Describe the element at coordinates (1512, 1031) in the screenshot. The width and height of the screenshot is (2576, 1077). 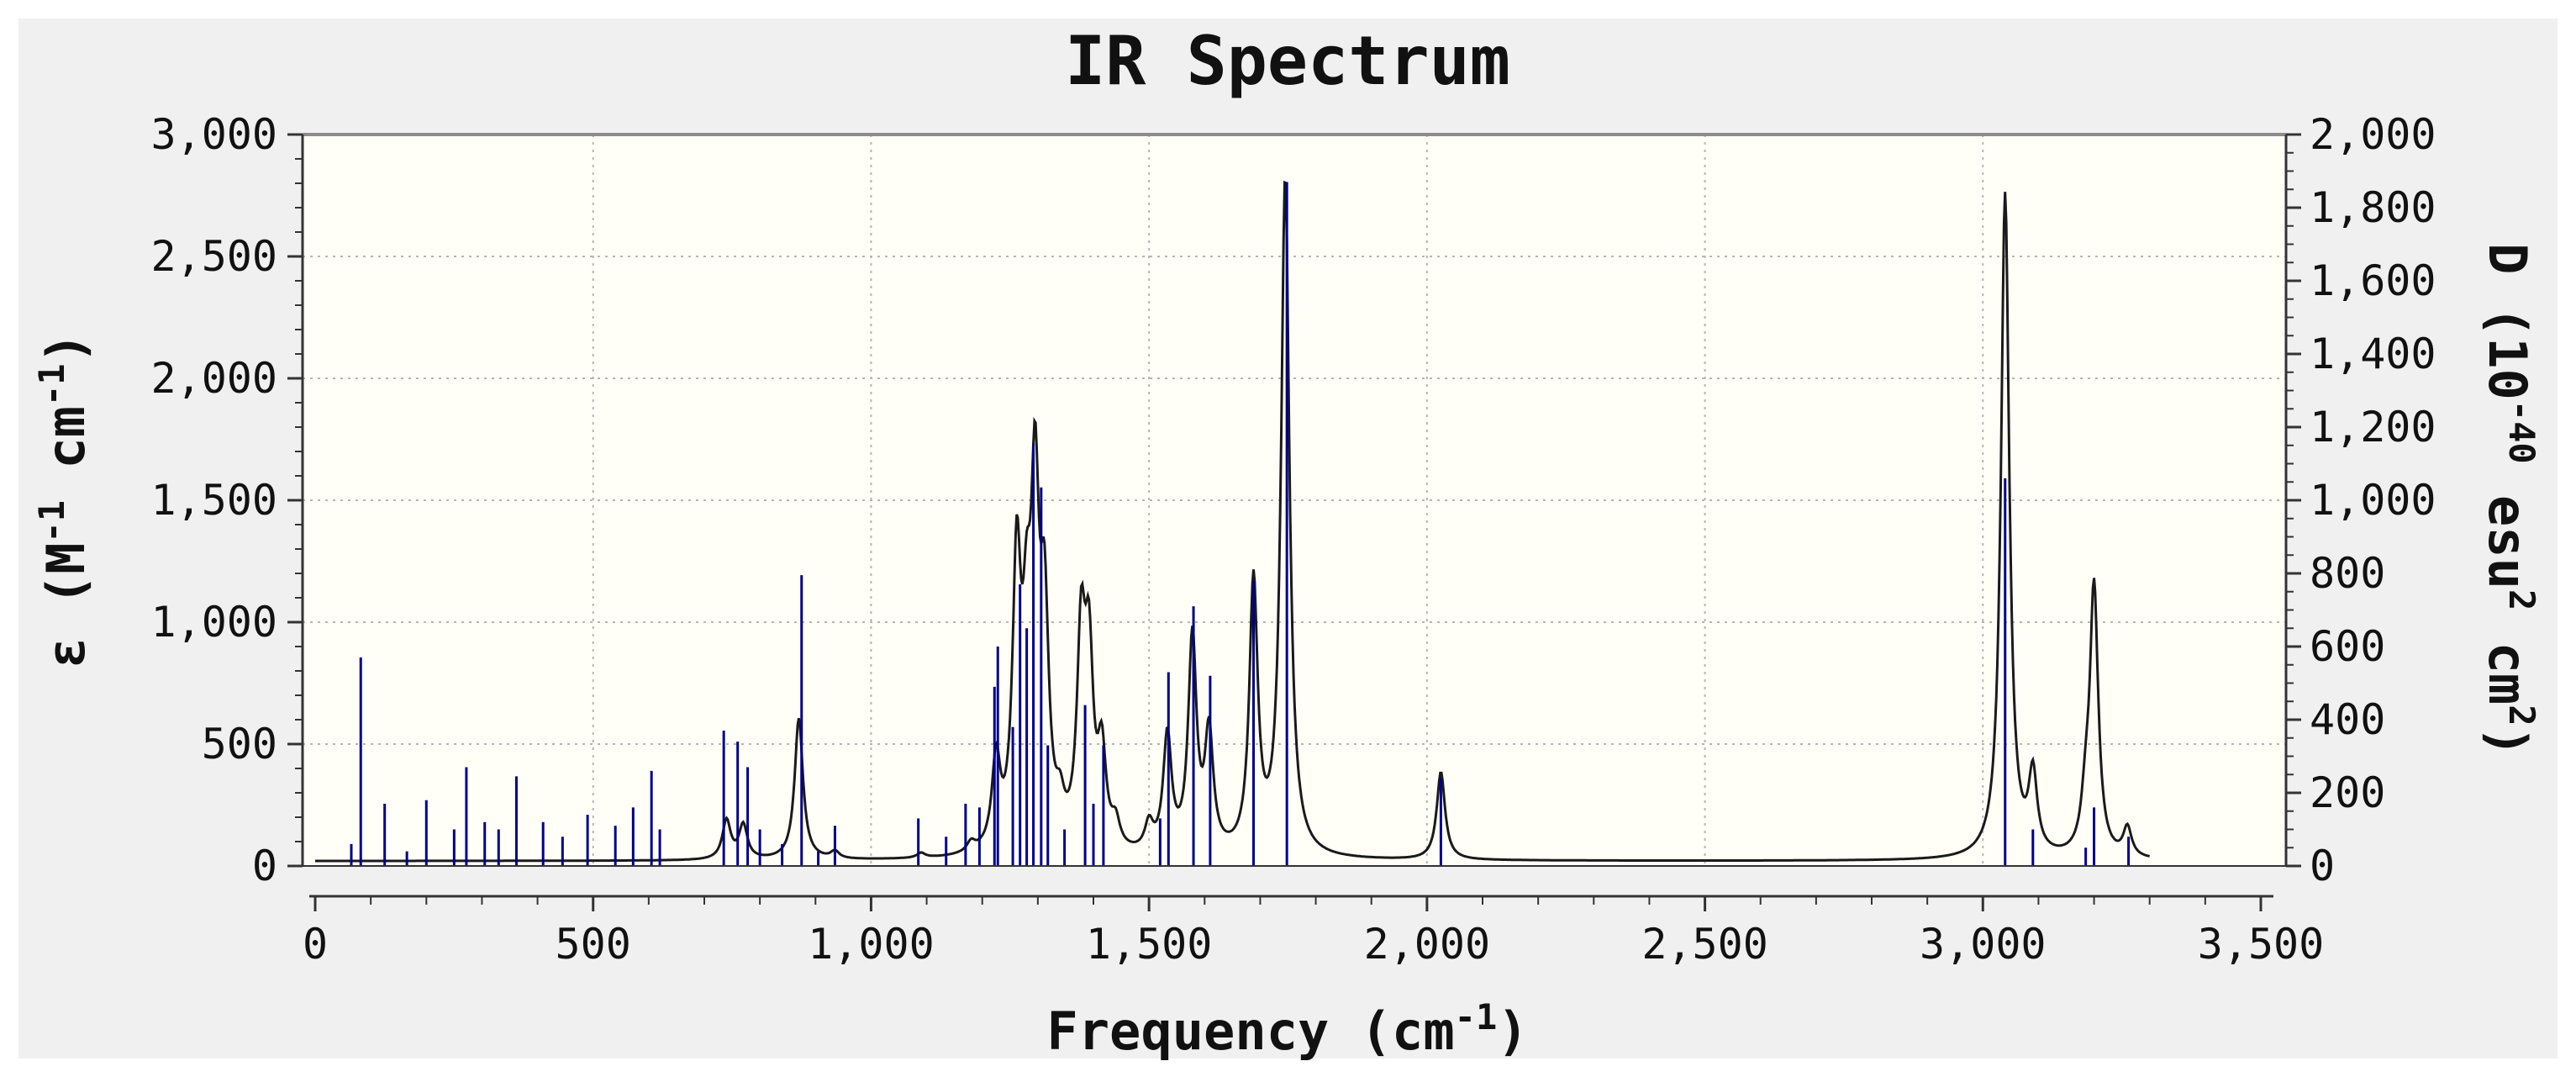
I see `x-axis-label-close: )` at that location.